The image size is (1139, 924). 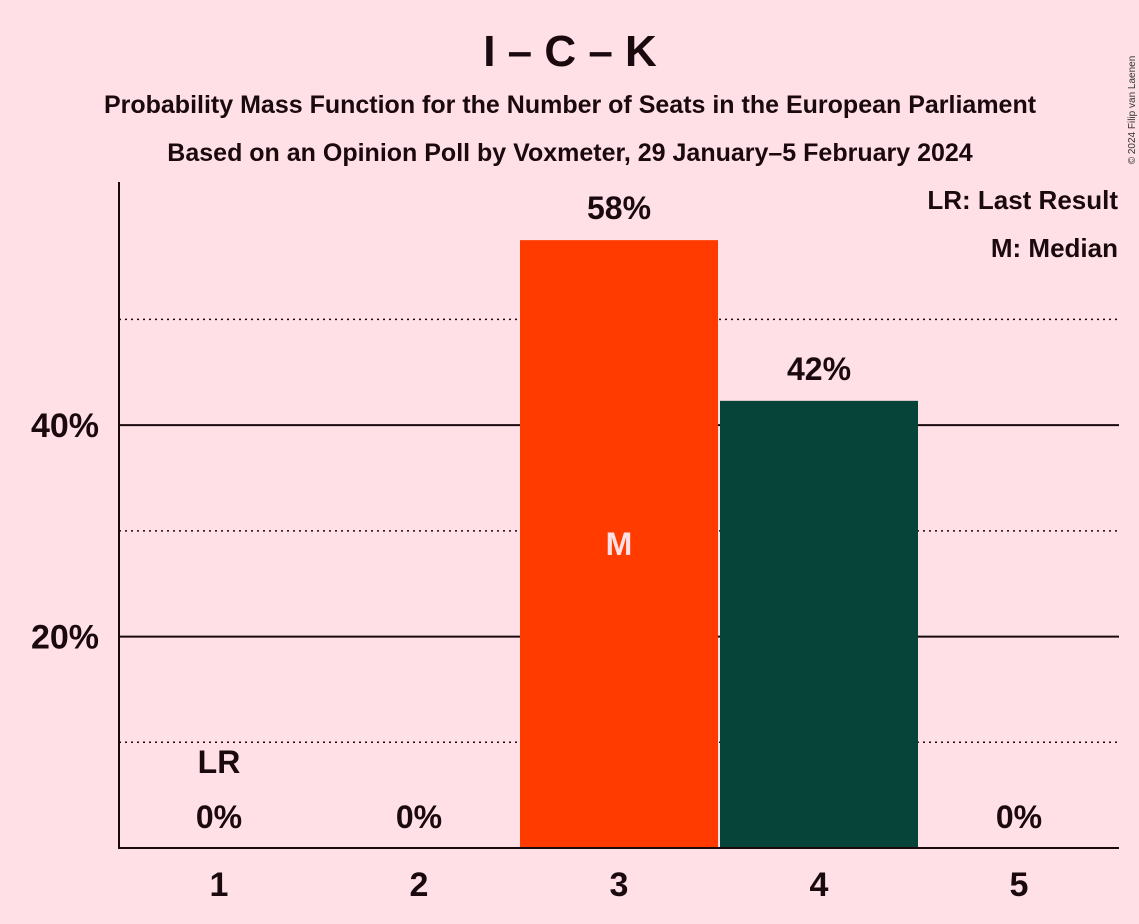 I want to click on x-tick-label: 1, so click(x=219, y=885).